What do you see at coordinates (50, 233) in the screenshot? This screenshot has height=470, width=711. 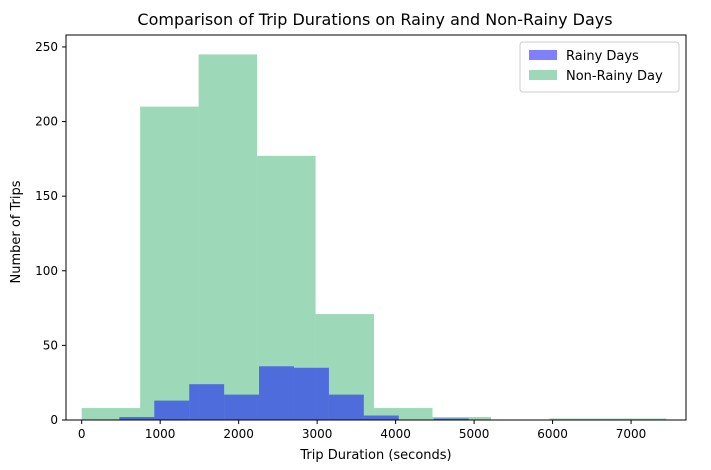 I see `y-axis: 0 50 100 150 200 250` at bounding box center [50, 233].